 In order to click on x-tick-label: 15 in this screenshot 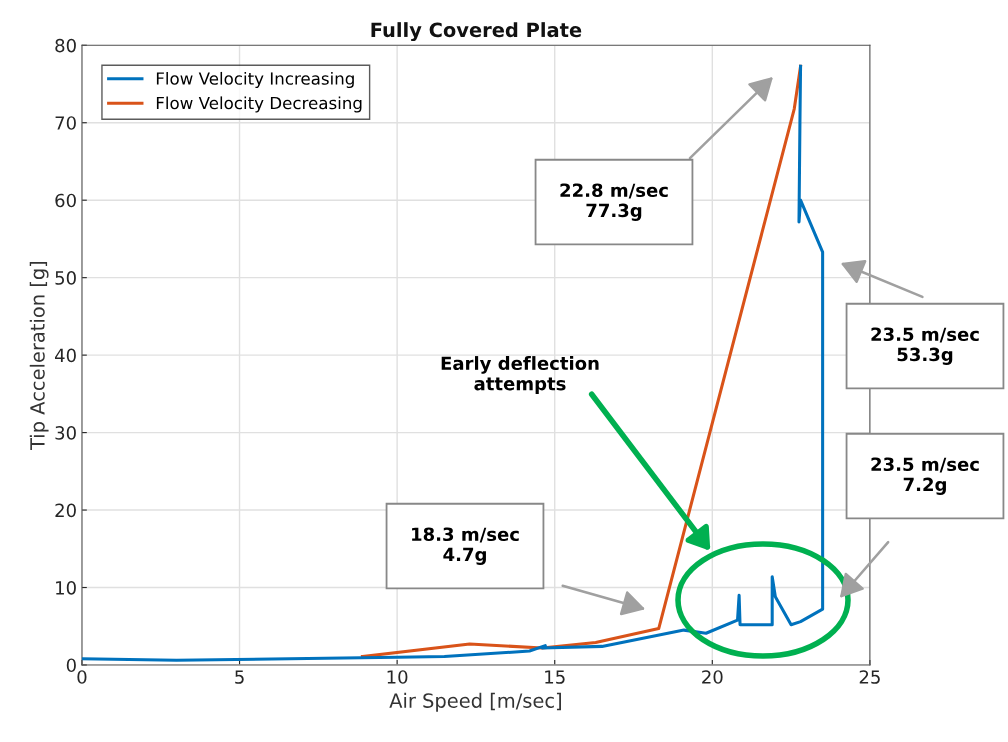, I will do `click(555, 677)`.